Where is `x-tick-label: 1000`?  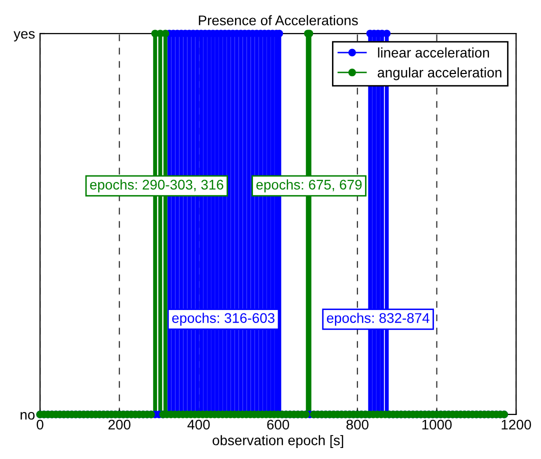 x-tick-label: 1000 is located at coordinates (437, 425).